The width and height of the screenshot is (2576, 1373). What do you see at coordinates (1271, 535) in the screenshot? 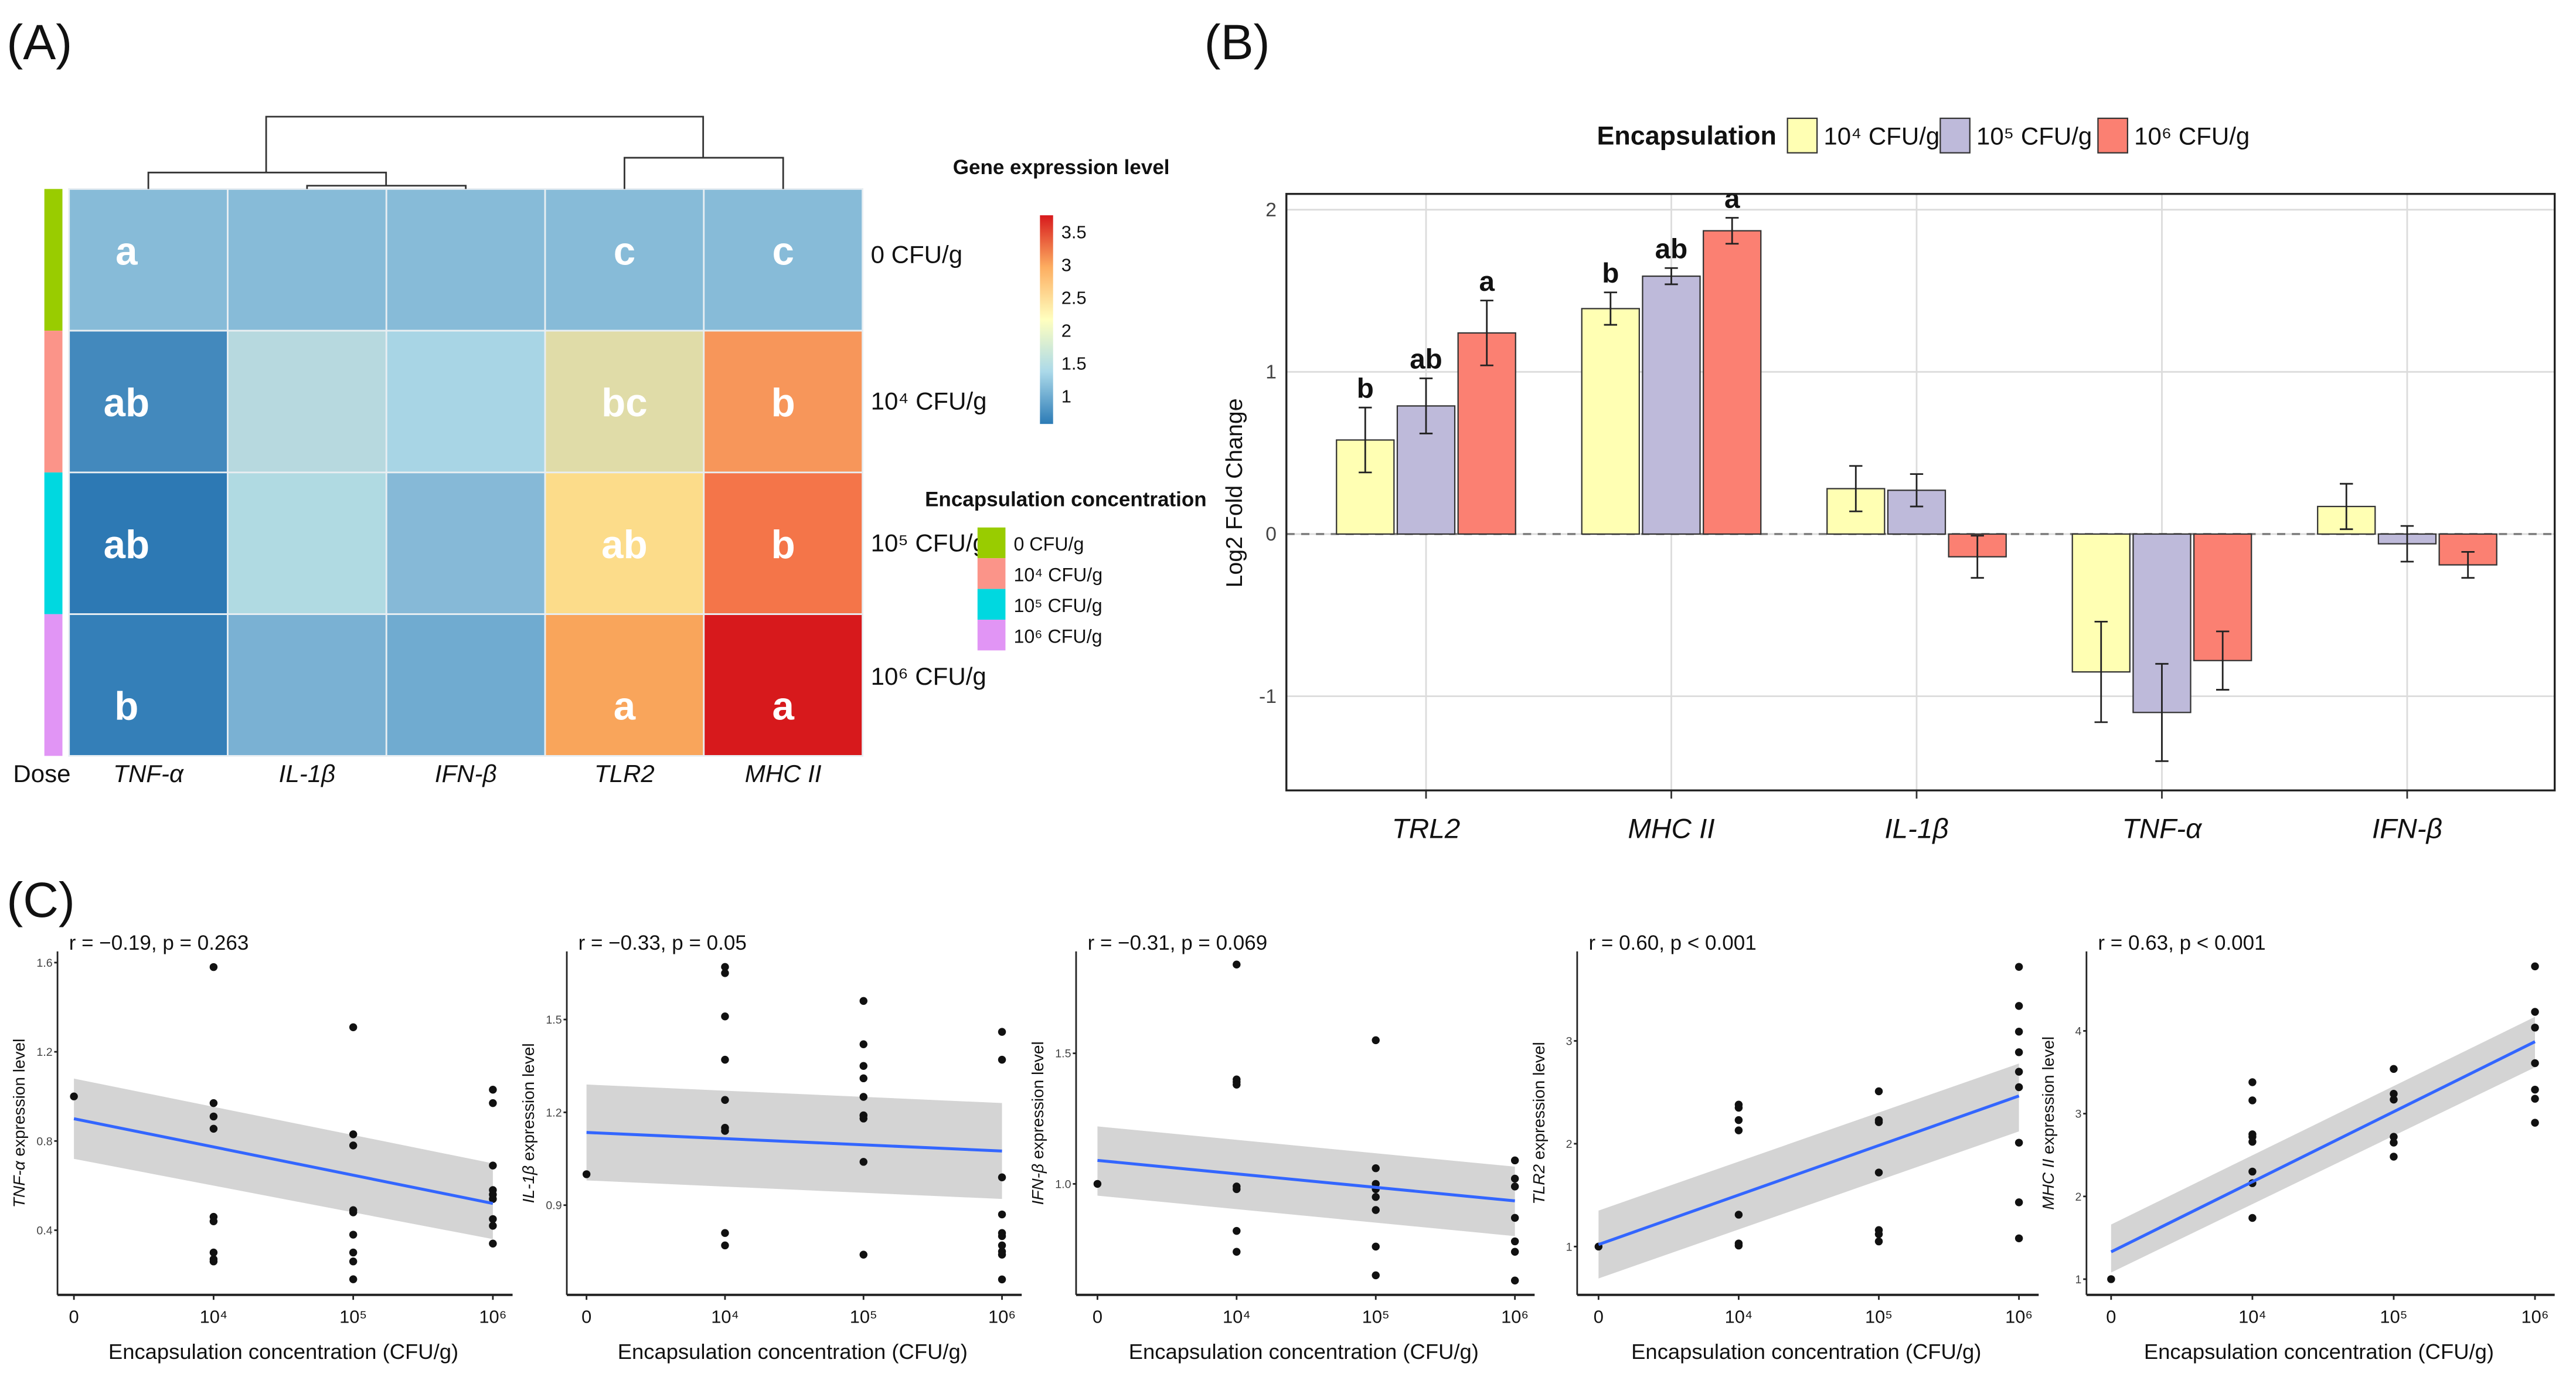
I see `y-tick-label: 0` at bounding box center [1271, 535].